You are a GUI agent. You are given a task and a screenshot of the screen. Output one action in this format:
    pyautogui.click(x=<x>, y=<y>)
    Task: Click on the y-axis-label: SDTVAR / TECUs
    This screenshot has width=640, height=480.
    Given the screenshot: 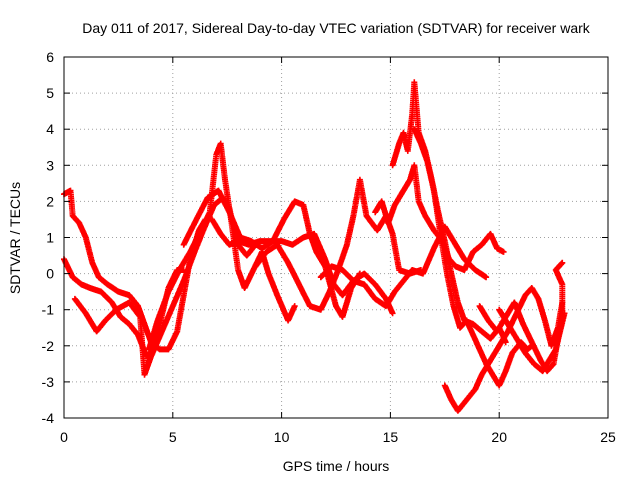 What is the action you would take?
    pyautogui.click(x=15, y=238)
    